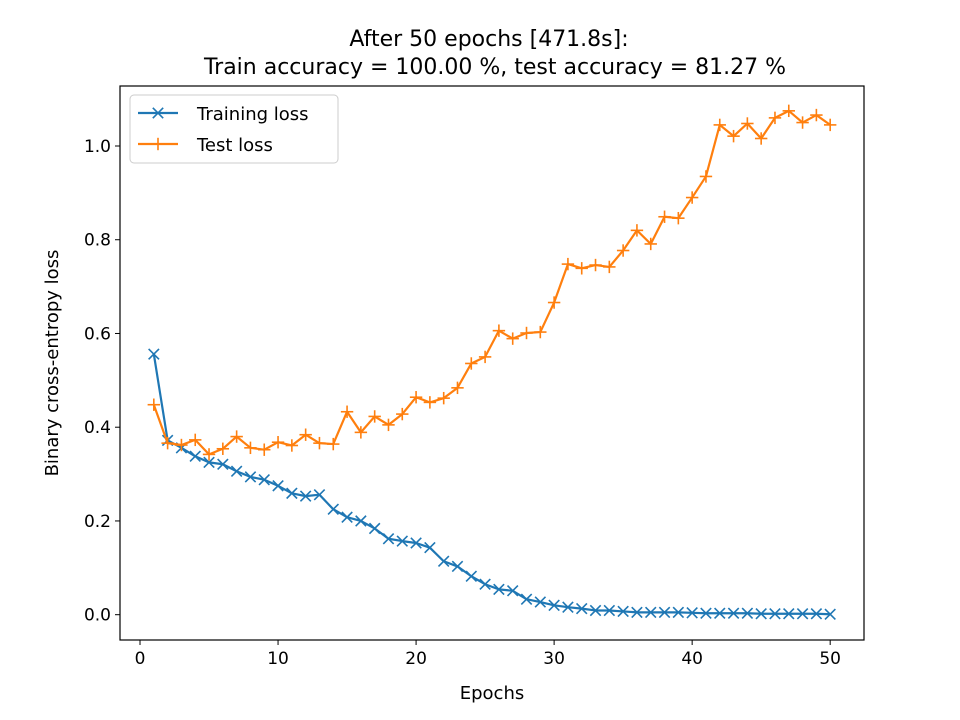 The width and height of the screenshot is (960, 720). What do you see at coordinates (692, 659) in the screenshot?
I see `x-tick-label: 40` at bounding box center [692, 659].